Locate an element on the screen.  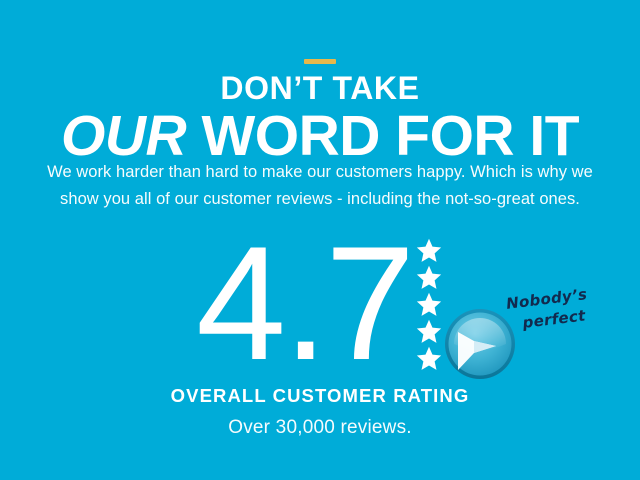
handwritten-note: Nobody’s perfect is located at coordinates (562, 308).